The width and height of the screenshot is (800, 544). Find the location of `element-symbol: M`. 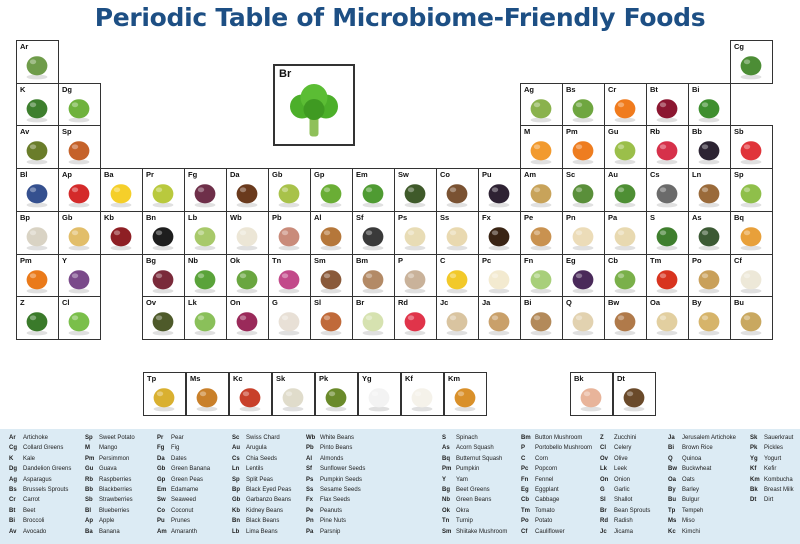

element-symbol: M is located at coordinates (527, 132).